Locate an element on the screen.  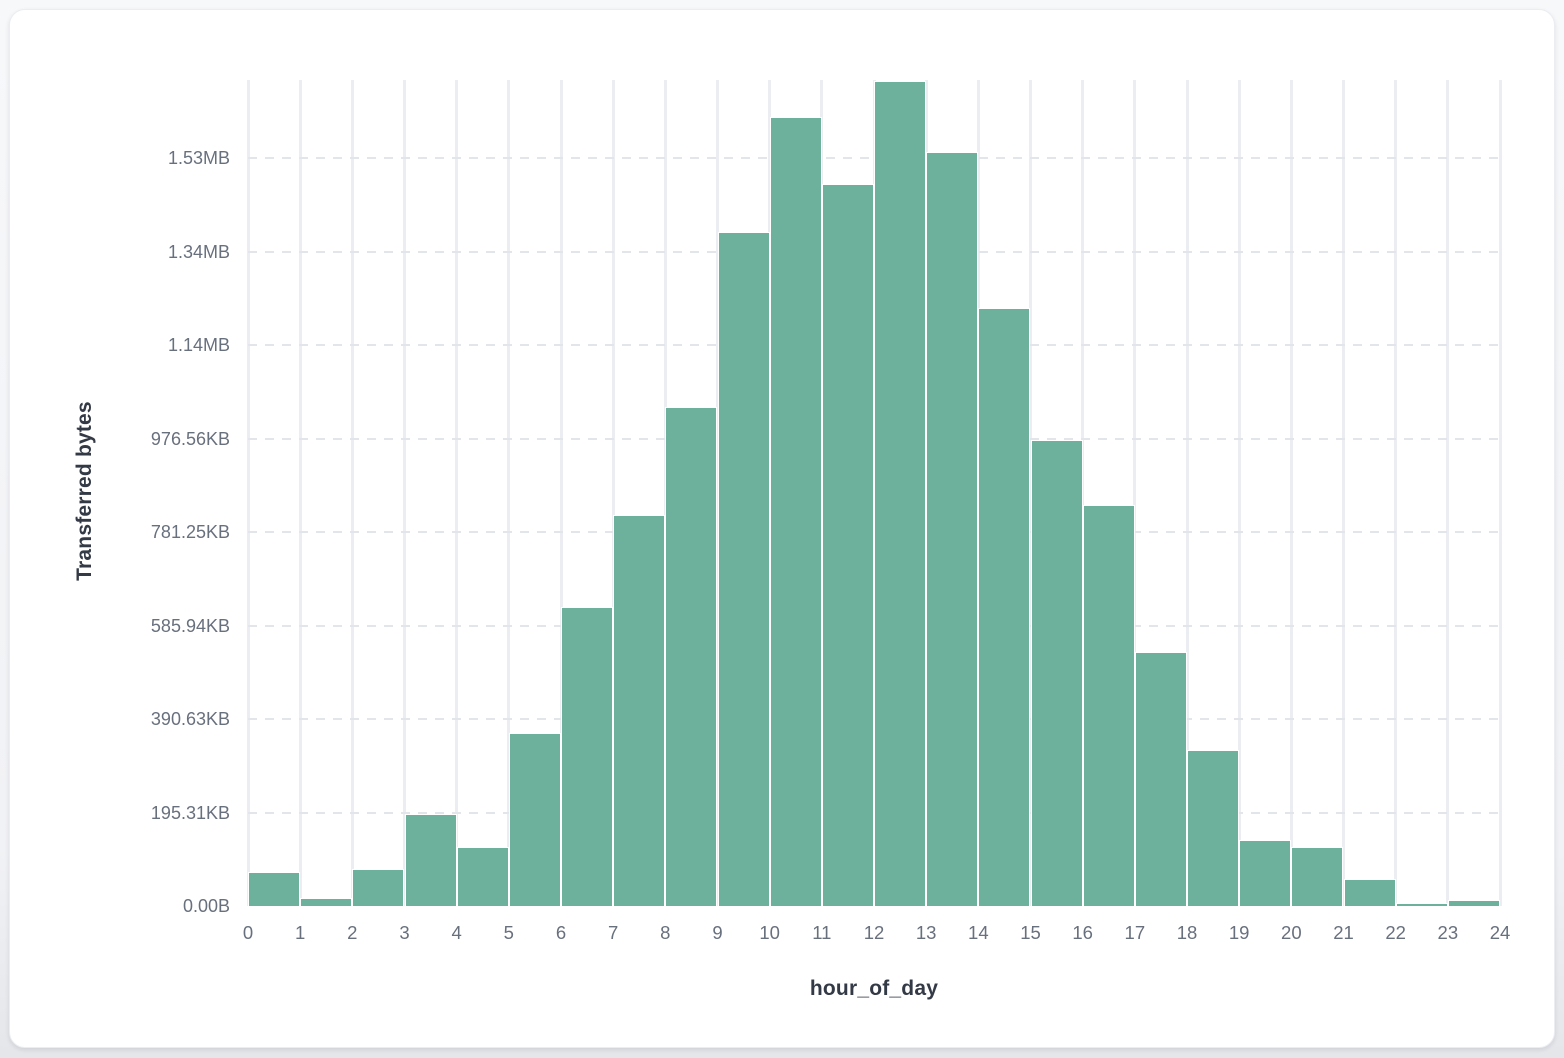
y-tick-label: 976.56KB is located at coordinates (190, 438).